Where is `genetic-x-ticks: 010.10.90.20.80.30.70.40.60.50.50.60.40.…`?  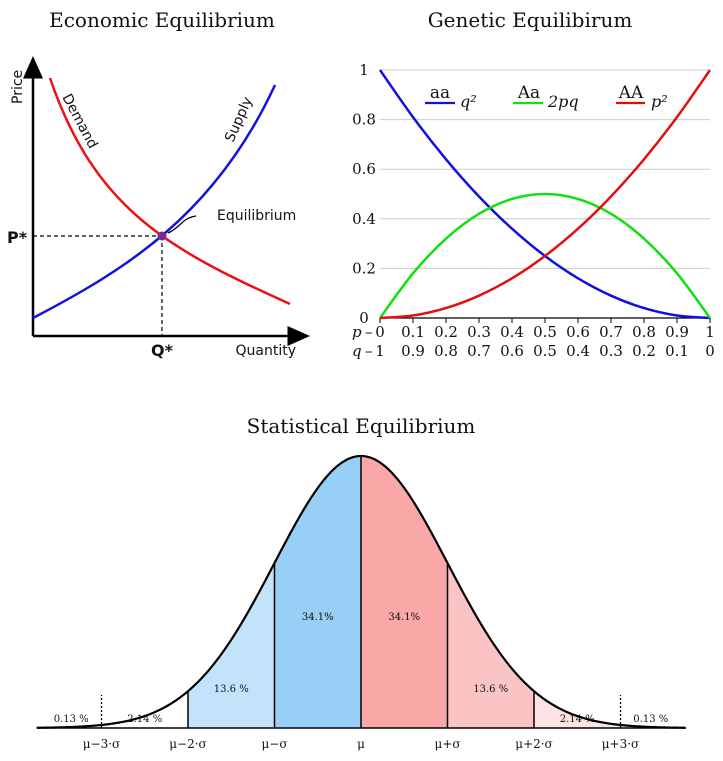
genetic-x-ticks: 010.10.90.20.80.30.70.40.60.50.50.60.40.… is located at coordinates (545, 339).